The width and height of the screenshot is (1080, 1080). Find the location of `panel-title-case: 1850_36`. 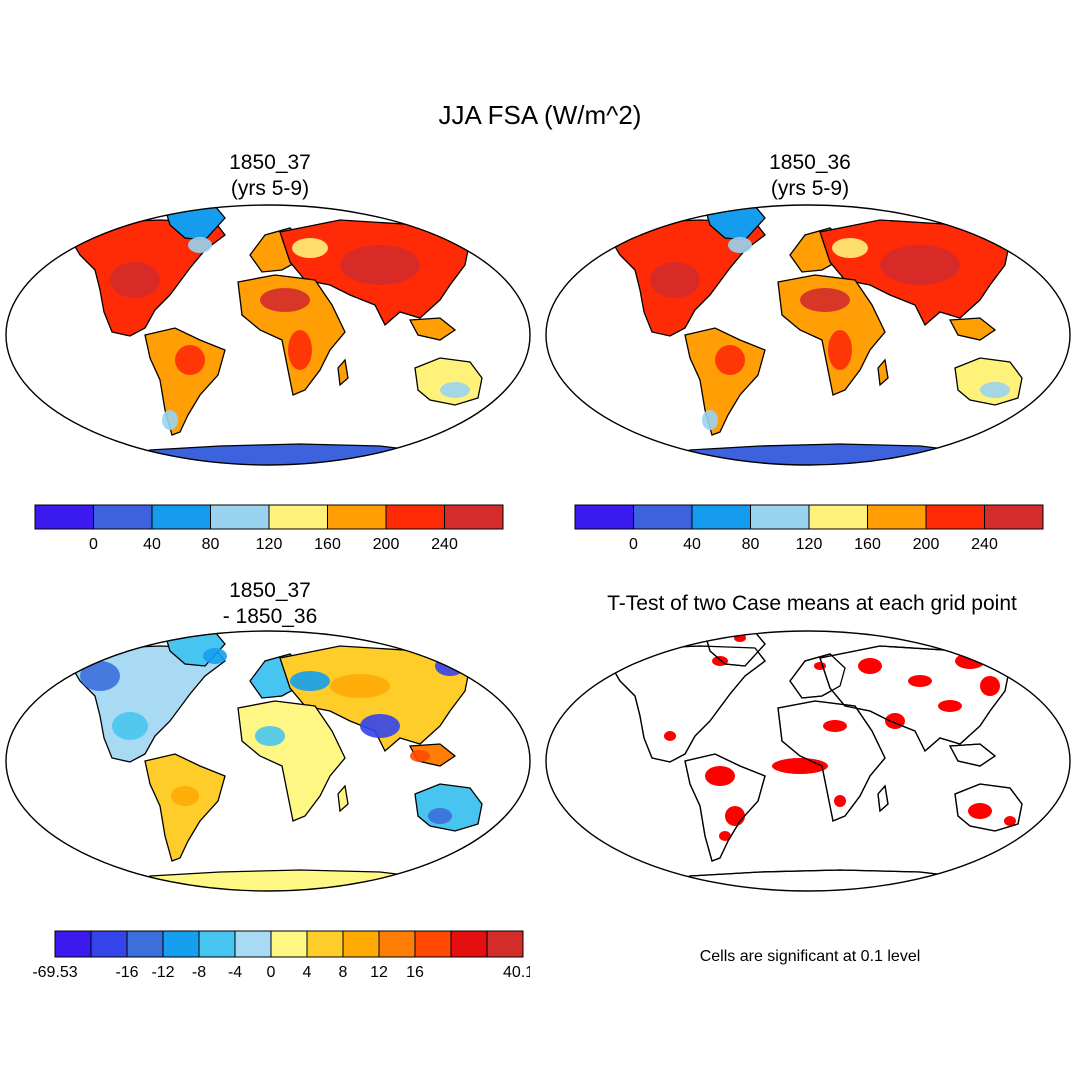

panel-title-case: 1850_36 is located at coordinates (810, 162).